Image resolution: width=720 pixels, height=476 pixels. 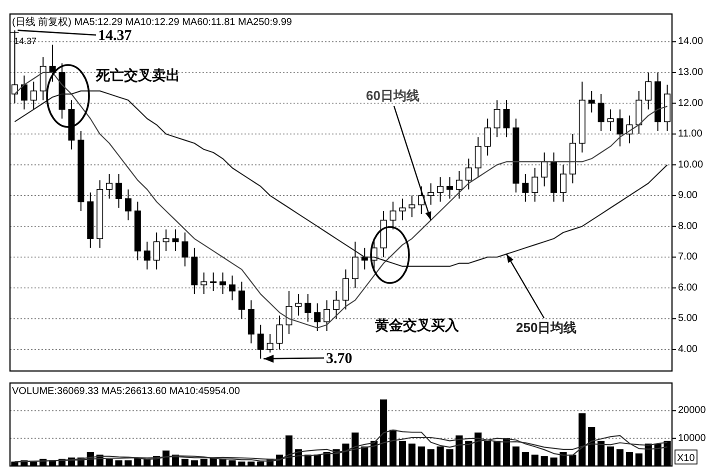 I want to click on y-tick-label: 13.00, so click(x=691, y=72).